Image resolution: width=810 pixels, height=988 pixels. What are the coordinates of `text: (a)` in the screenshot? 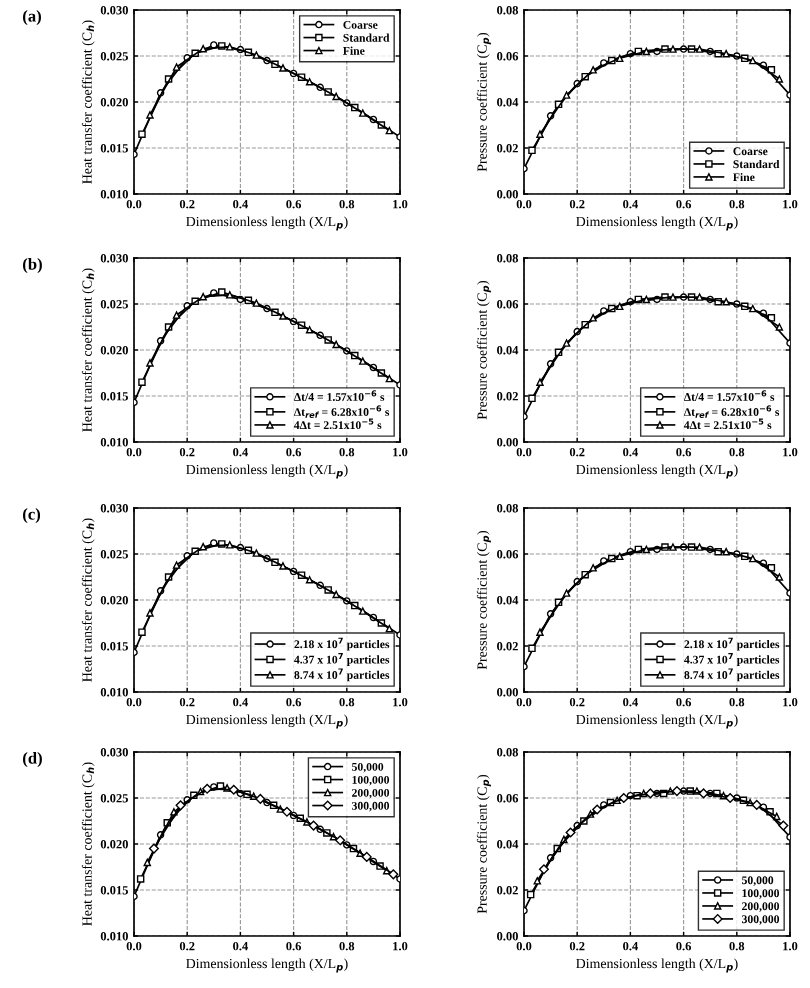 It's located at (32, 18).